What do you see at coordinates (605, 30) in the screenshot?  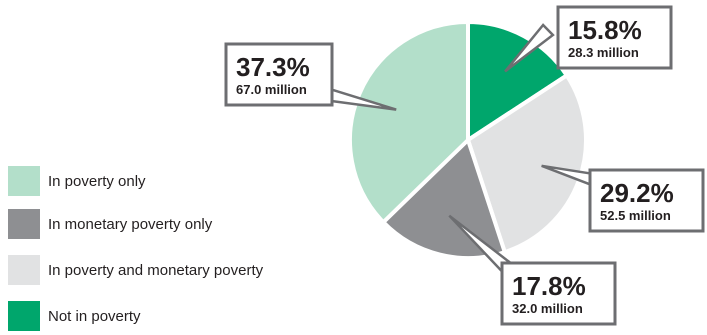 I see `slice-percent-label: 15.8%` at bounding box center [605, 30].